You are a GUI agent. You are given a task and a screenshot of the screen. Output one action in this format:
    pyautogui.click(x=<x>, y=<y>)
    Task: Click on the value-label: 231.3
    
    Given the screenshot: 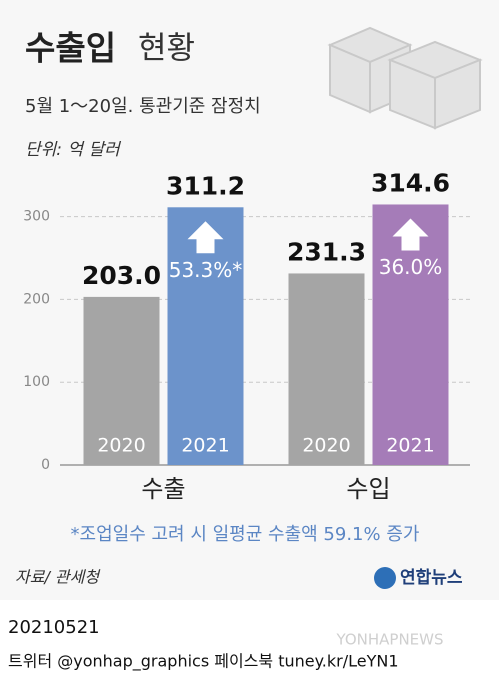 What is the action you would take?
    pyautogui.click(x=326, y=251)
    